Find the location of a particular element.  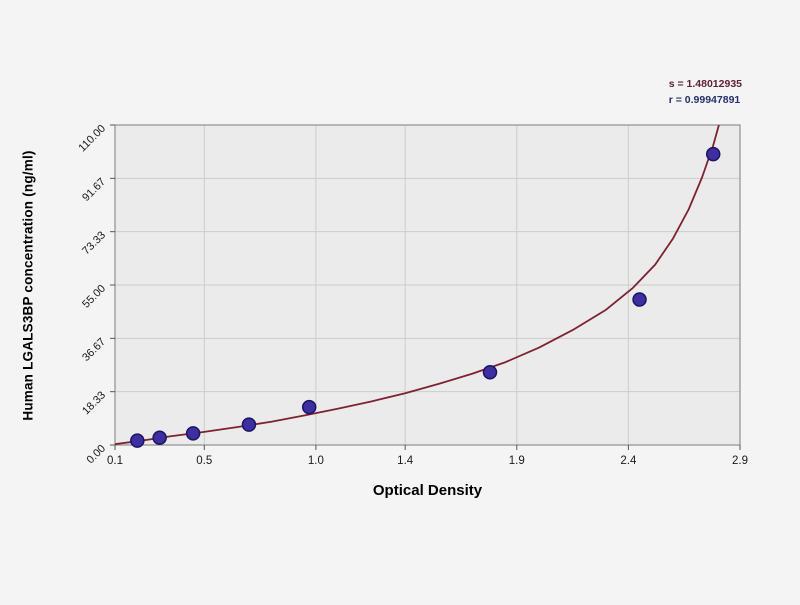

x-tick-label: 1.9 is located at coordinates (517, 461).